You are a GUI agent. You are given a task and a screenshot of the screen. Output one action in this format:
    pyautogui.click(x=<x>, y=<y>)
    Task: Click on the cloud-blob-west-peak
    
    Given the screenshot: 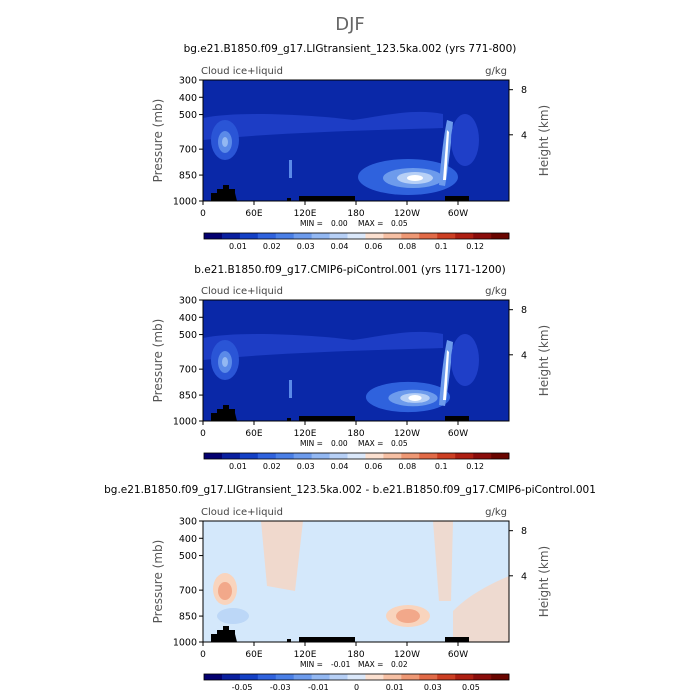 What is the action you would take?
    pyautogui.click(x=225, y=142)
    